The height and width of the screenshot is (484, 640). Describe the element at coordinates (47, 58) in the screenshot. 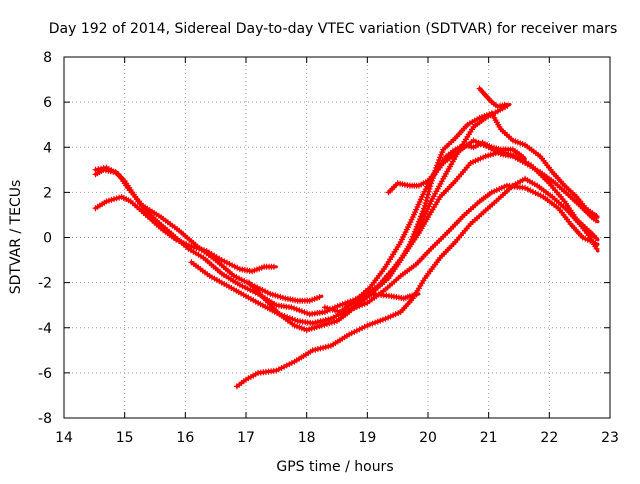

I see `y-tick-label: 8` at that location.